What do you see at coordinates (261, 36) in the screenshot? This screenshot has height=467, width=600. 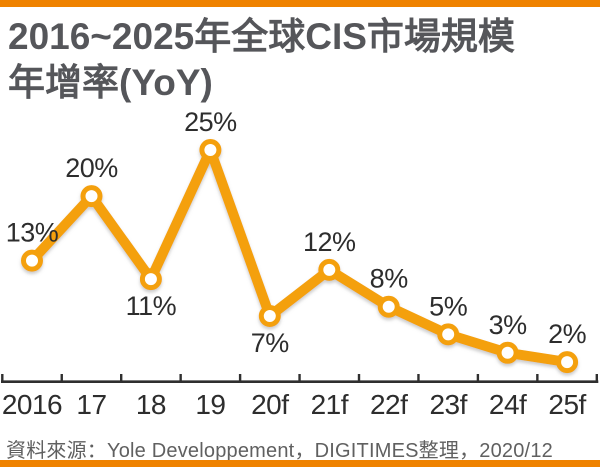 I see `chart-title-line1: 2016~2025年全球CIS市場規模` at bounding box center [261, 36].